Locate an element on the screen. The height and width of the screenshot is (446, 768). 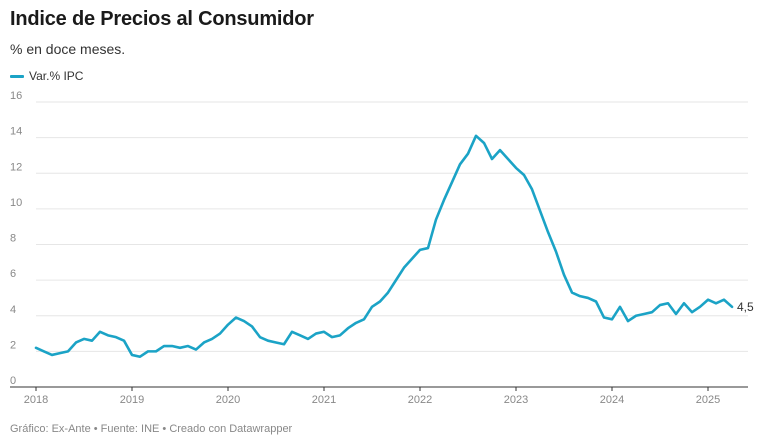
x-tick-label: 2019 is located at coordinates (132, 400).